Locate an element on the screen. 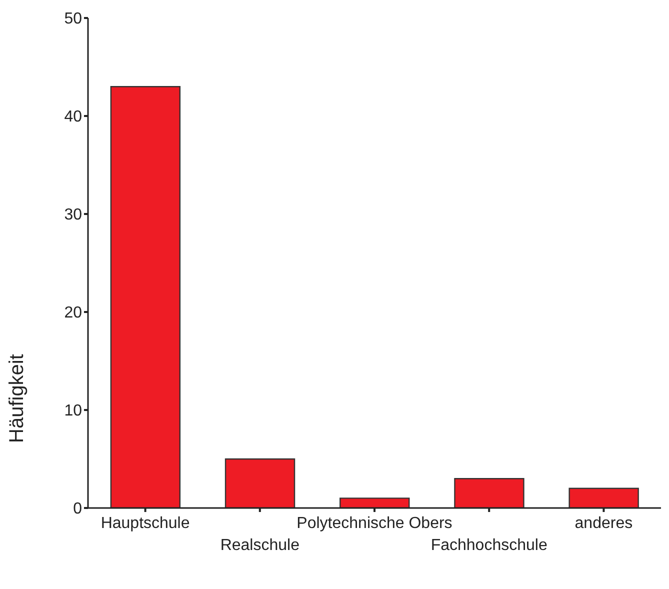 This screenshot has width=669, height=589. x-tick-label: Hauptschule is located at coordinates (145, 523).